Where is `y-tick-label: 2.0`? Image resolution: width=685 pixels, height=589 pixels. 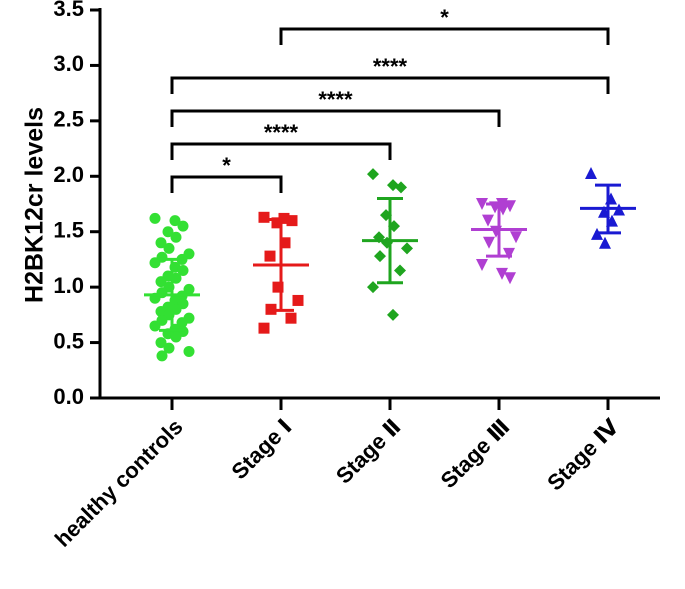
y-tick-label: 2.0 is located at coordinates (68, 174).